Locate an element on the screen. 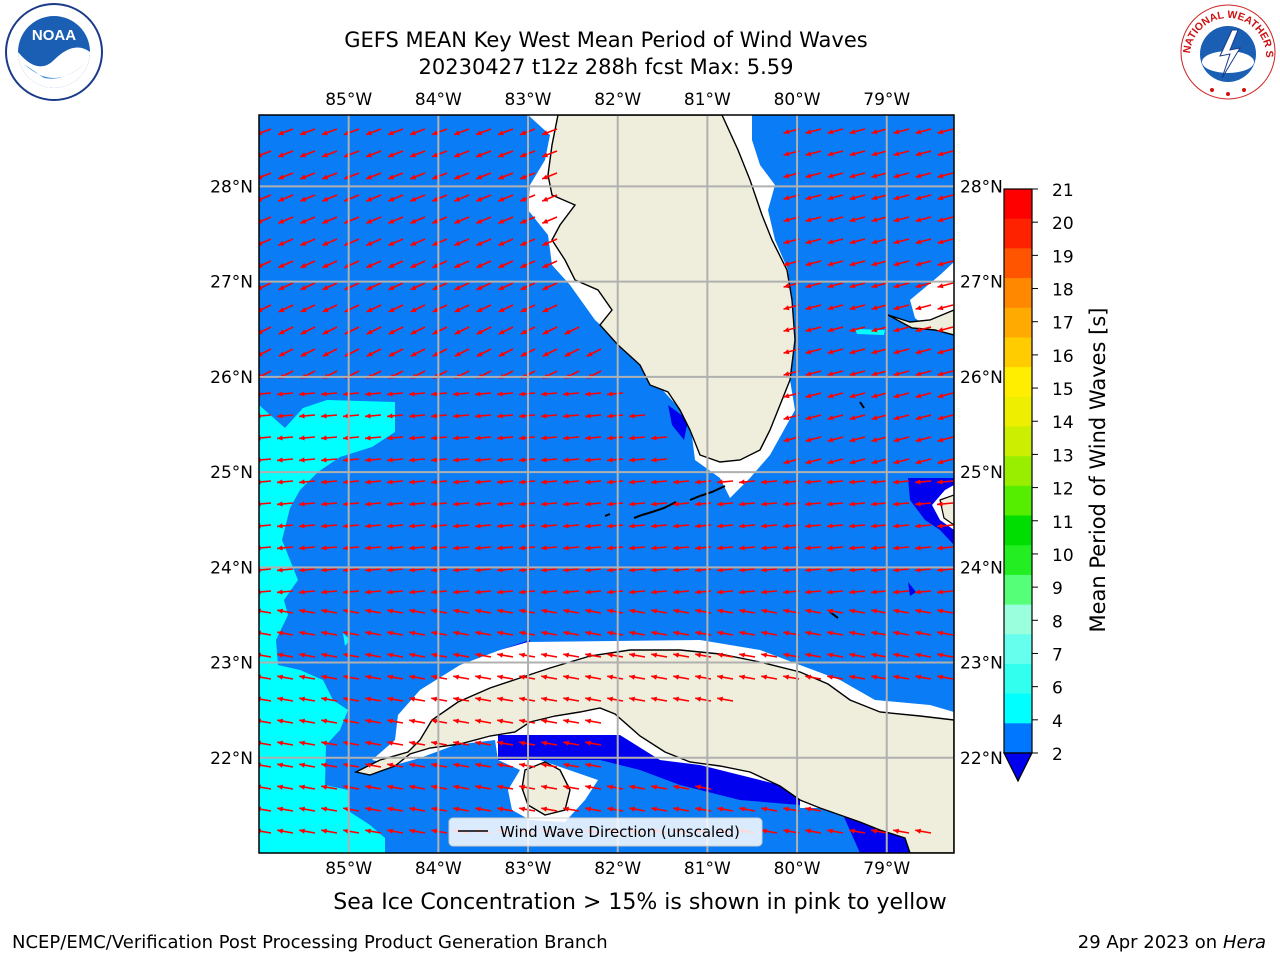 The width and height of the screenshot is (1280, 960). colorbar: 2 4 6 7 8 9 10 11 12 13 14 15 16 17 18 19 20 21 is located at coordinates (1038, 482).